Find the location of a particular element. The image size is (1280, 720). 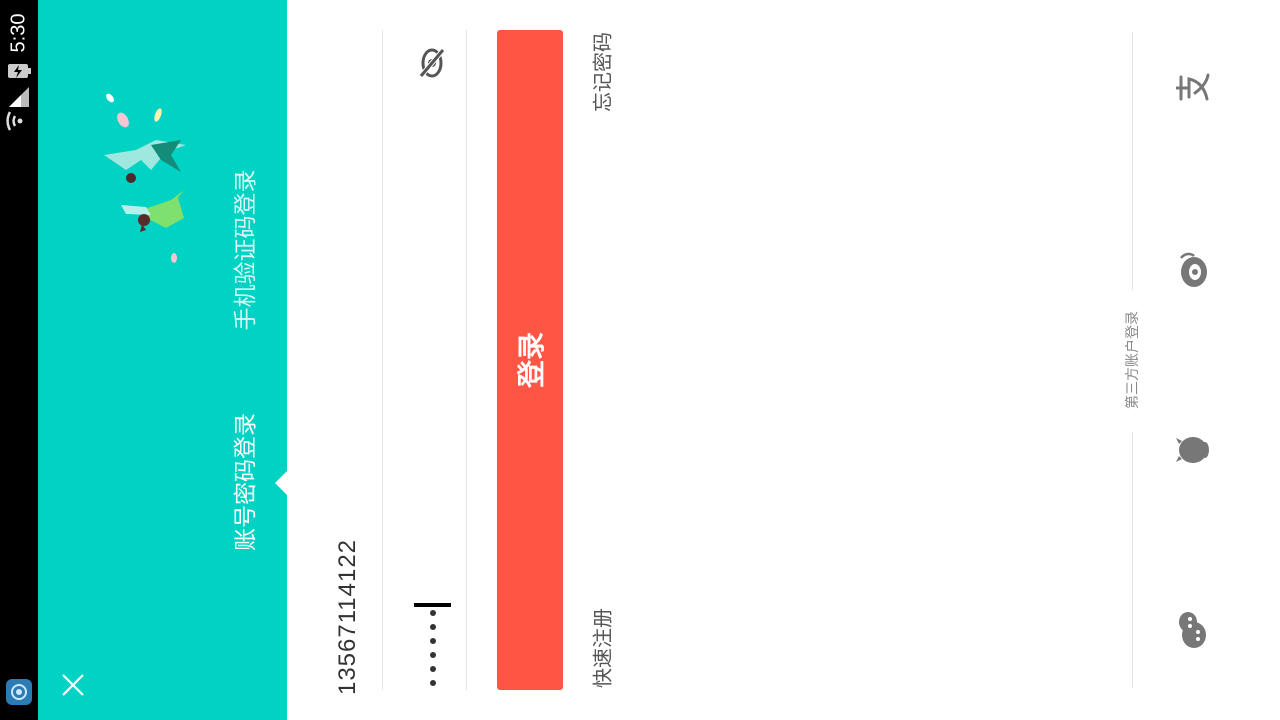

wifi-icon is located at coordinates (19, 121).